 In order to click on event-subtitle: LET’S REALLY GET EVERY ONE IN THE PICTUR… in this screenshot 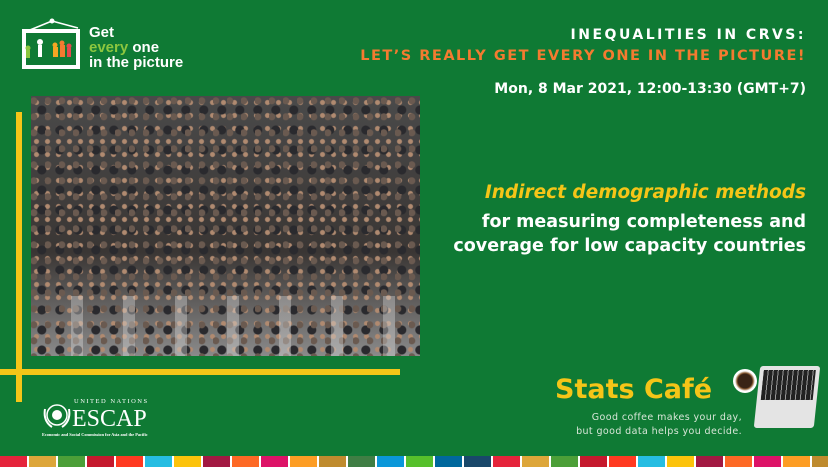, I will do `click(583, 56)`.